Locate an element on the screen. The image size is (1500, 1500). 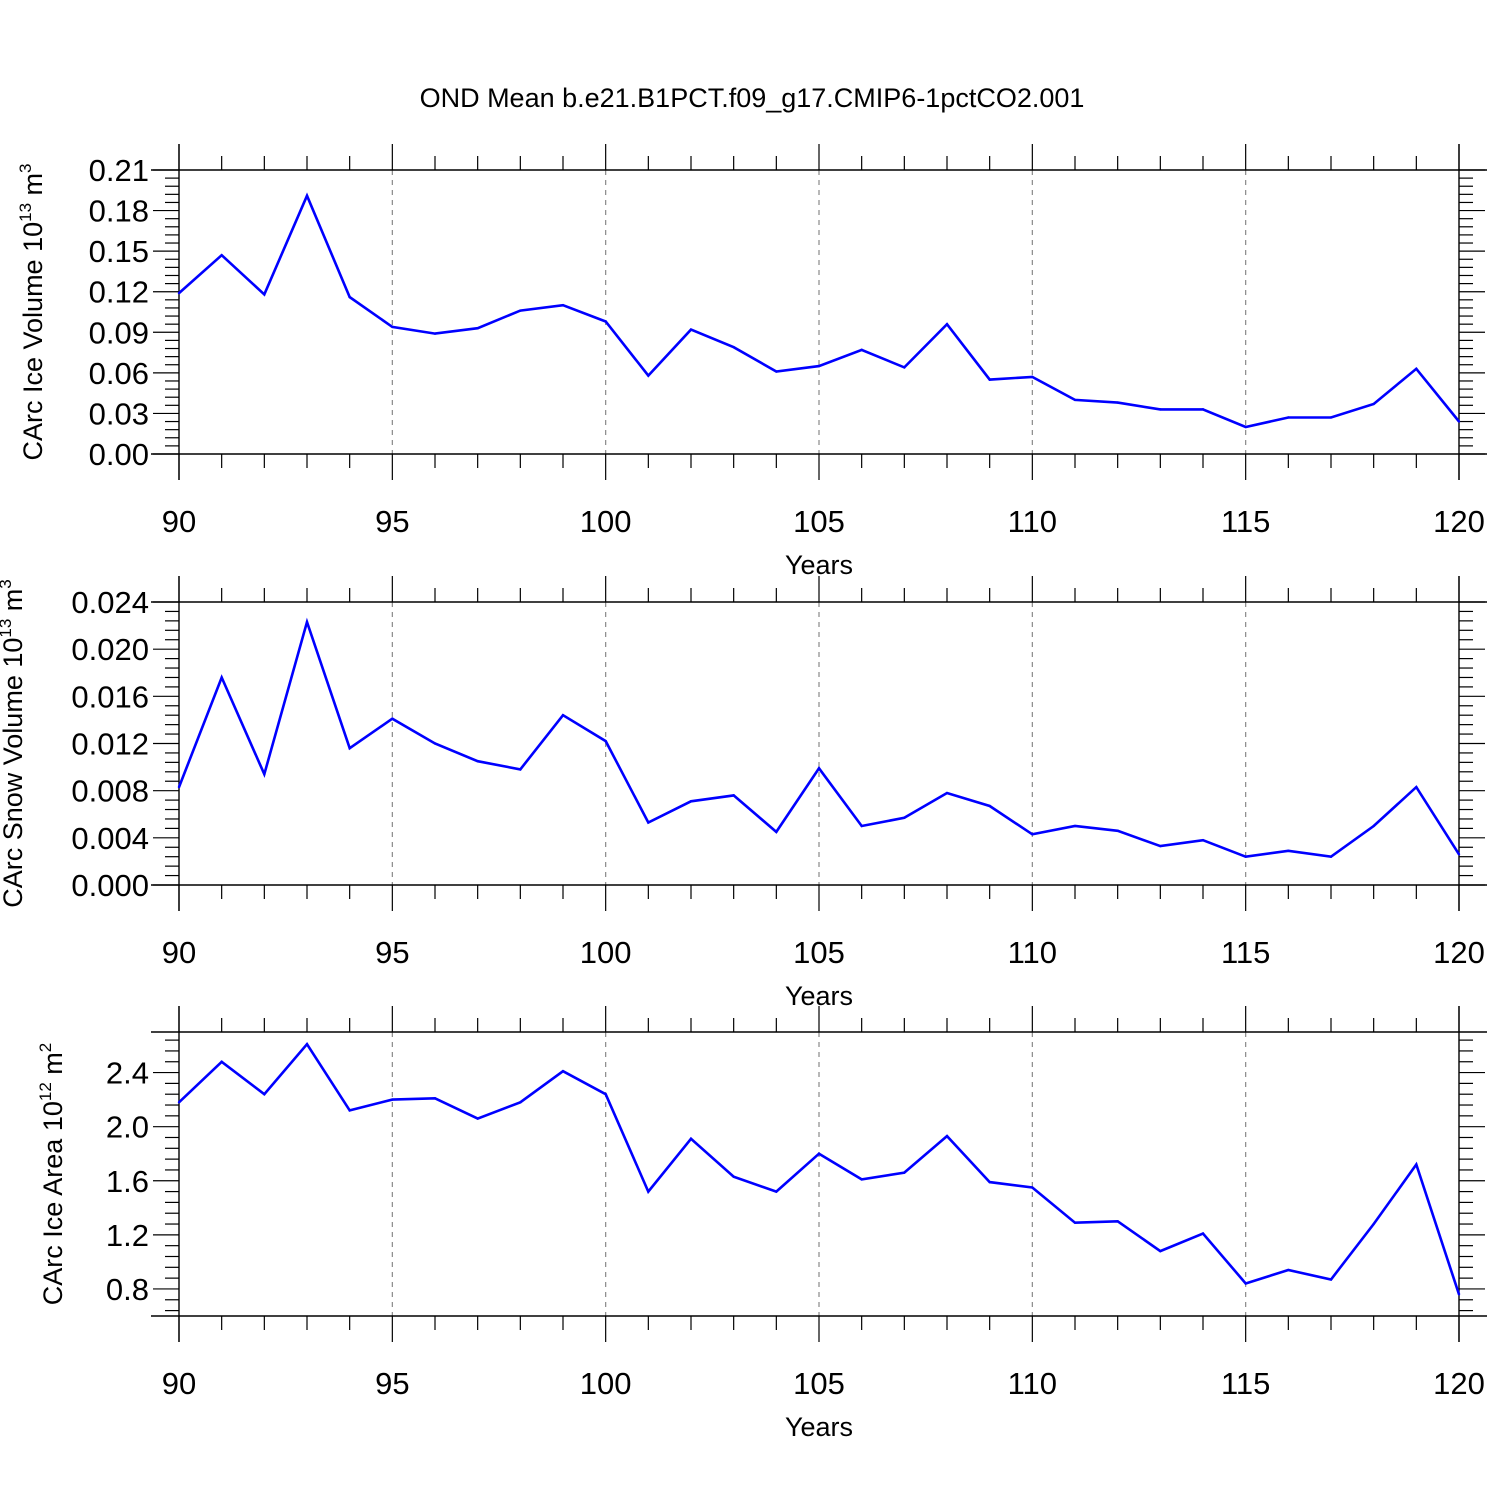
y-tick-label: 0.024 is located at coordinates (110, 602).